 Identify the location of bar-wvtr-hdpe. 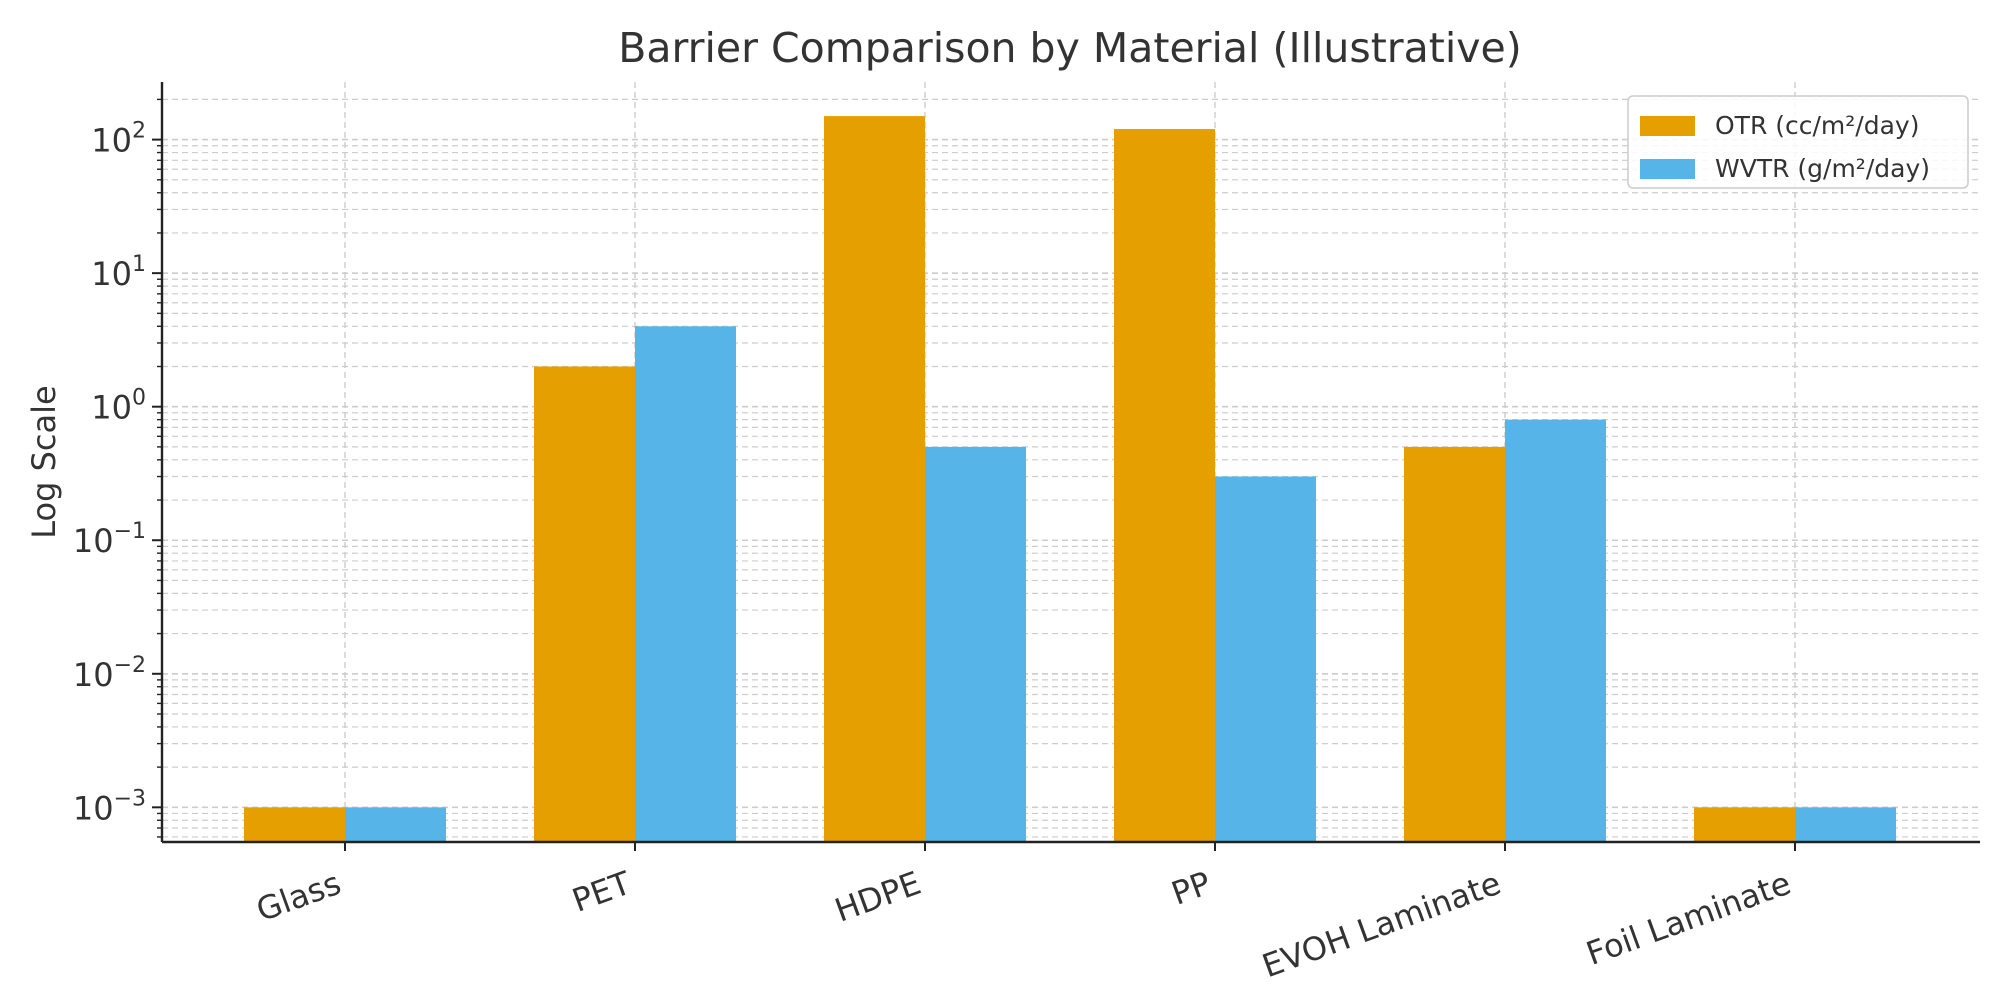
(975, 644).